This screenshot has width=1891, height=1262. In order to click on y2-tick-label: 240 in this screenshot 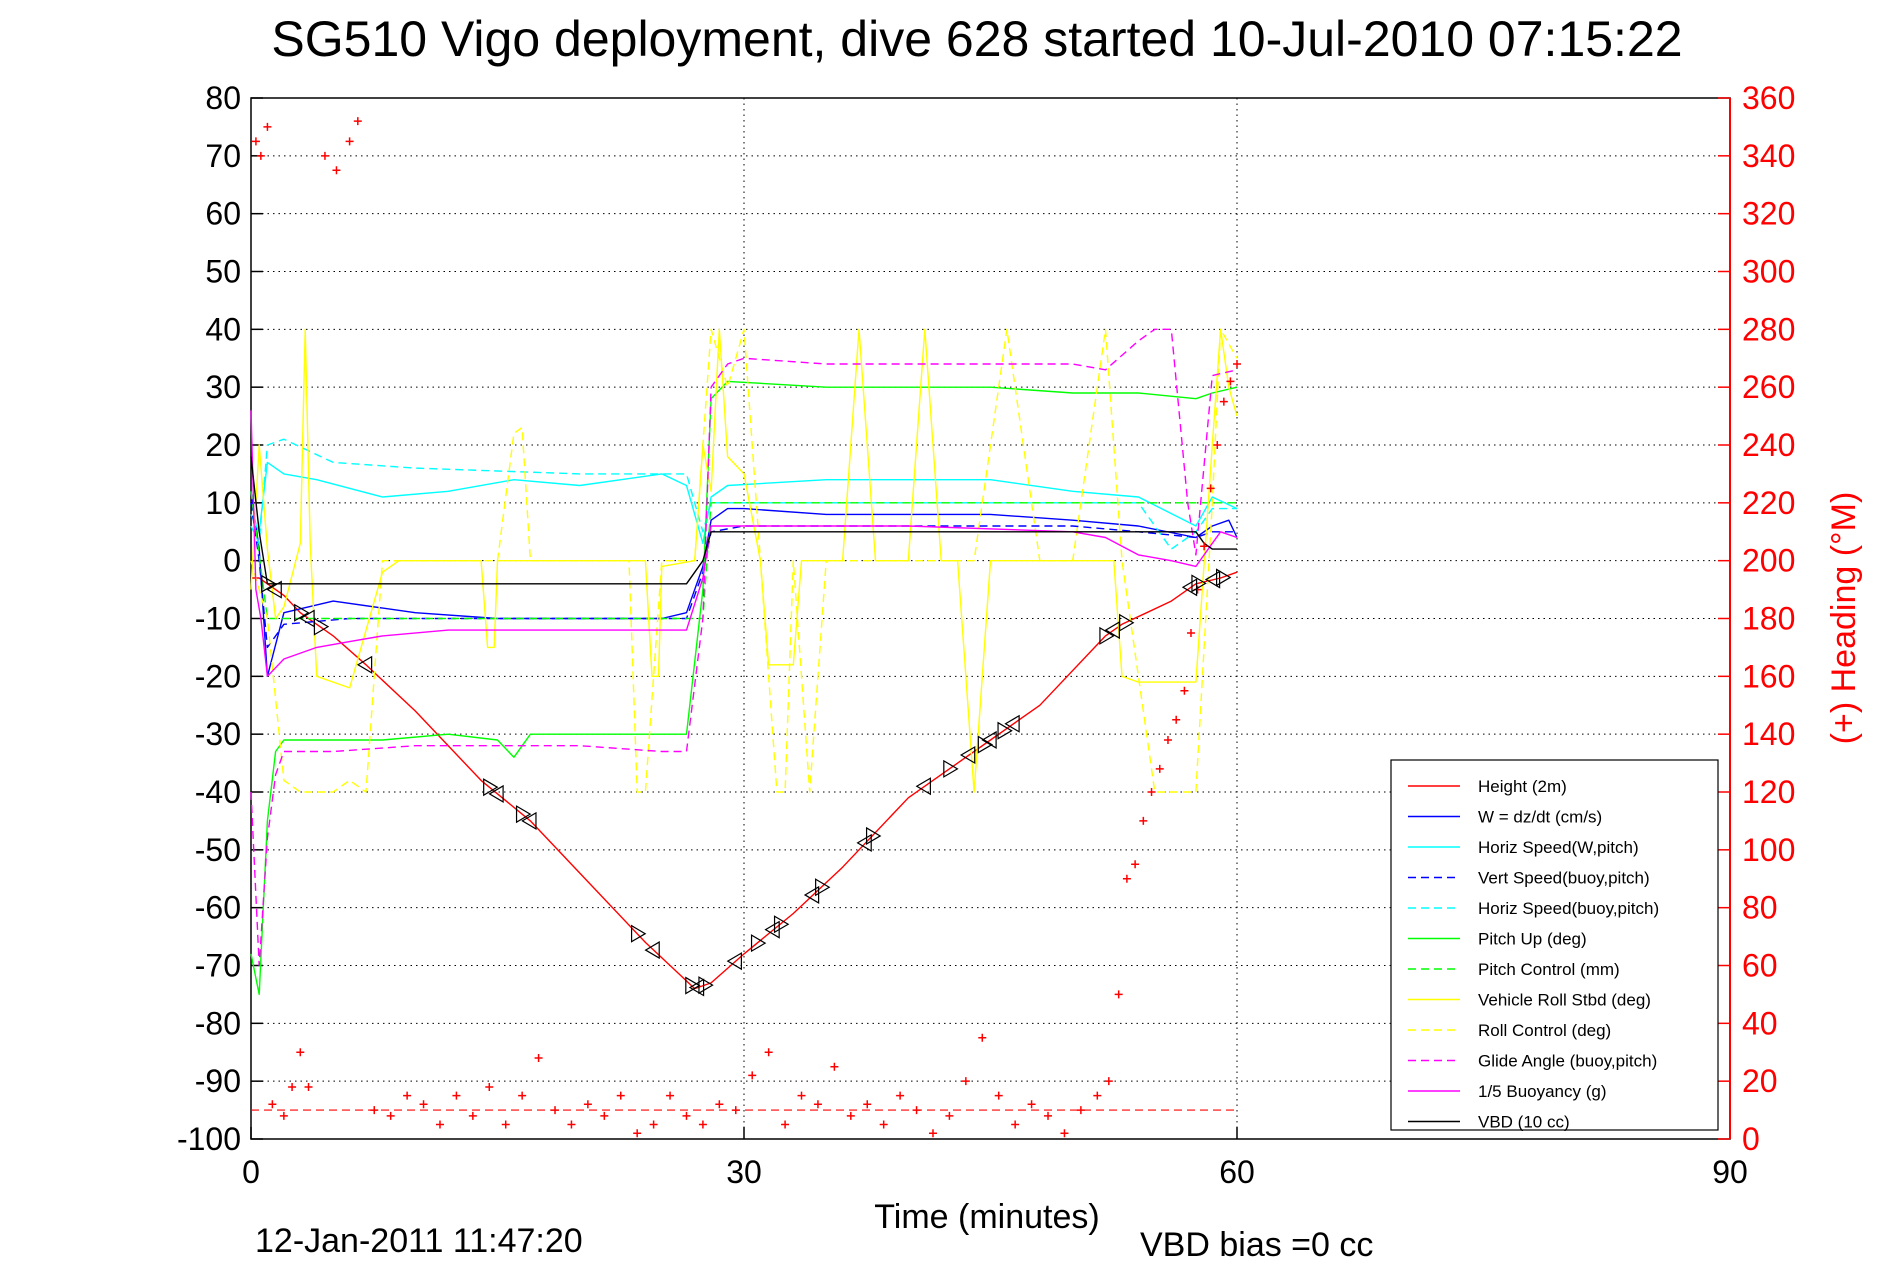, I will do `click(1768, 445)`.